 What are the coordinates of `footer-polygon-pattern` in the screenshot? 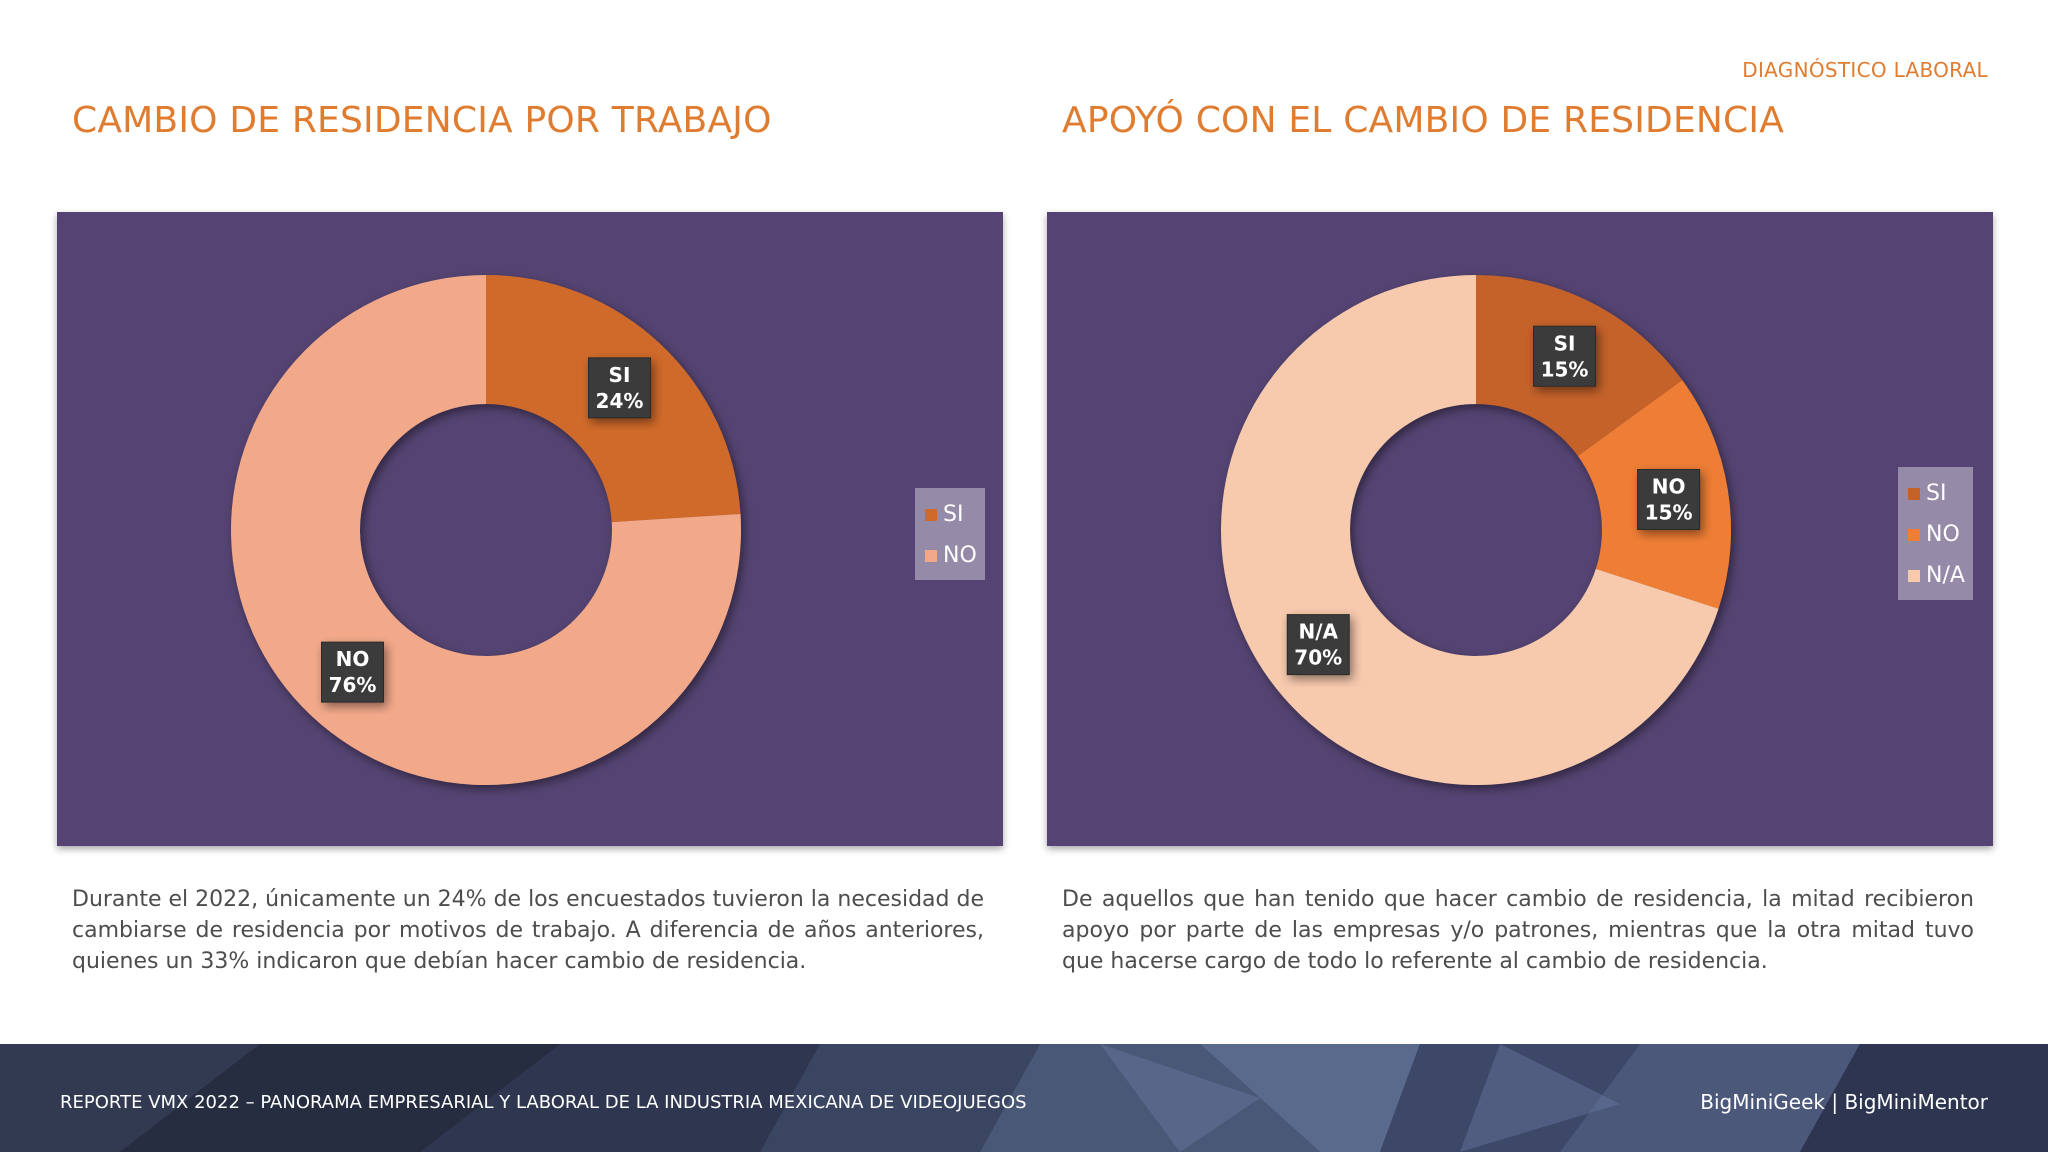 It's located at (1024, 1098).